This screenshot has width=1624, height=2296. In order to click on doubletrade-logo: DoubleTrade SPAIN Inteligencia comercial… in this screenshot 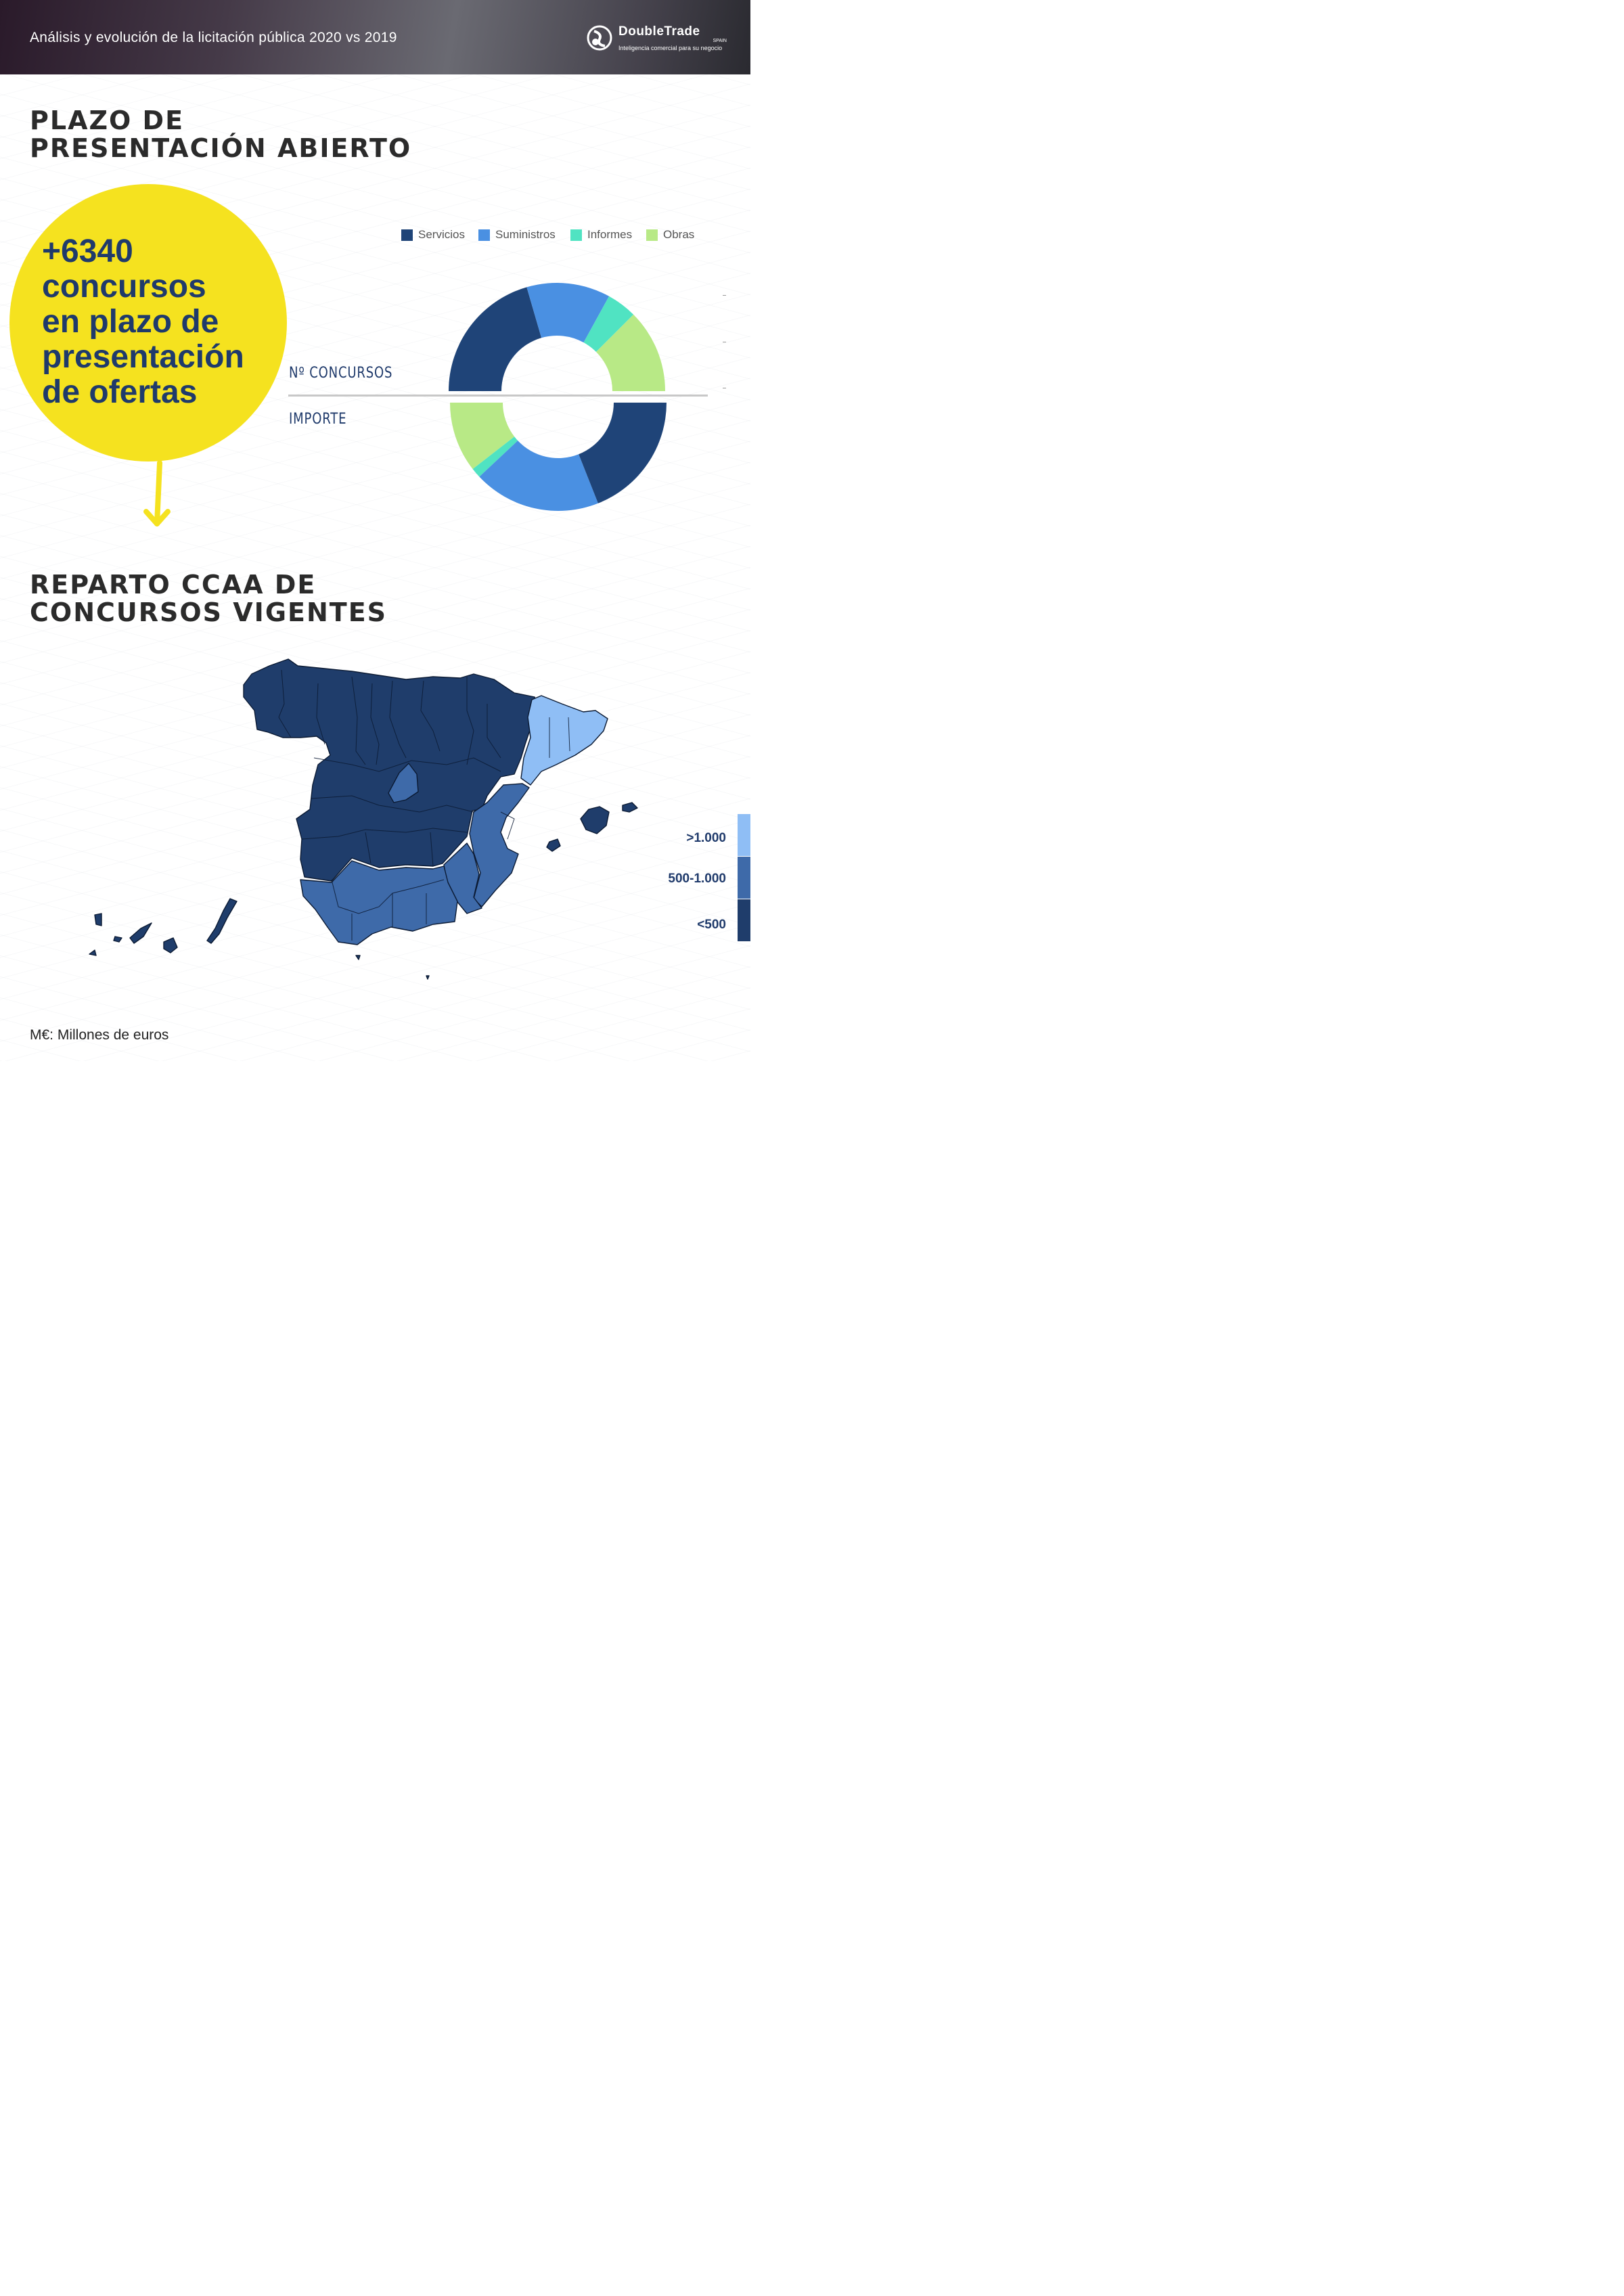, I will do `click(658, 38)`.